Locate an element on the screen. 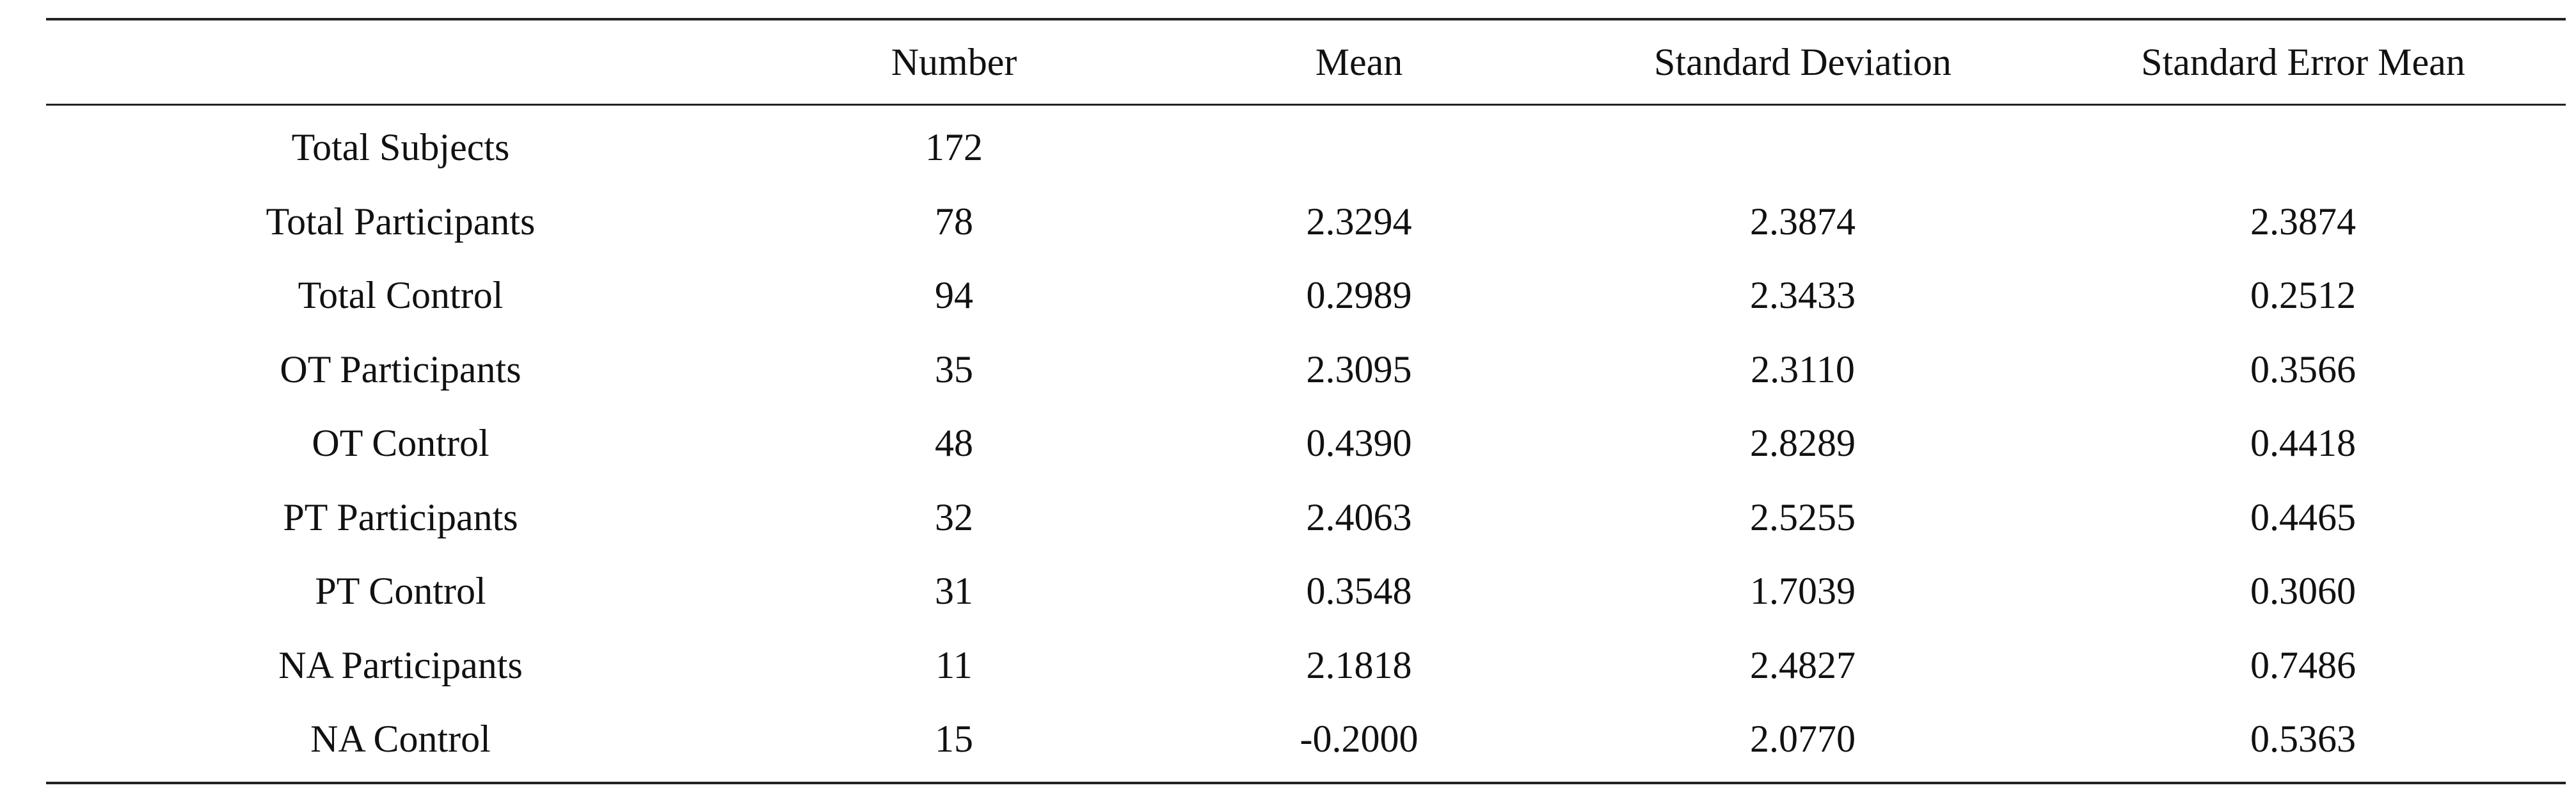 This screenshot has width=2576, height=799. cell-standard-deviation: 2.0770 is located at coordinates (1803, 743).